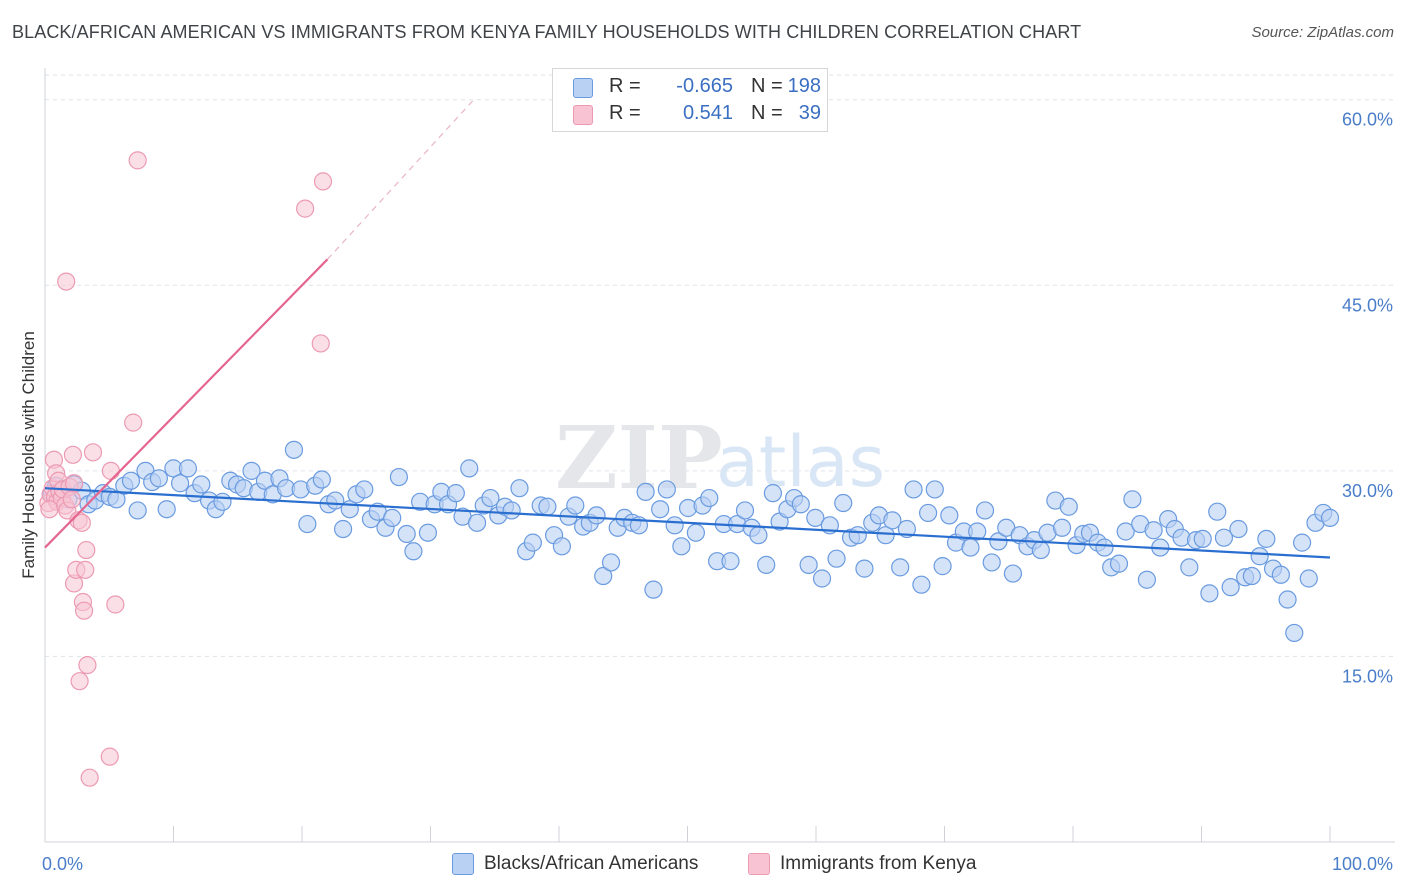 The image size is (1406, 892). Describe the element at coordinates (1362, 864) in the screenshot. I see `x-tick-label-max: 100.0%` at that location.